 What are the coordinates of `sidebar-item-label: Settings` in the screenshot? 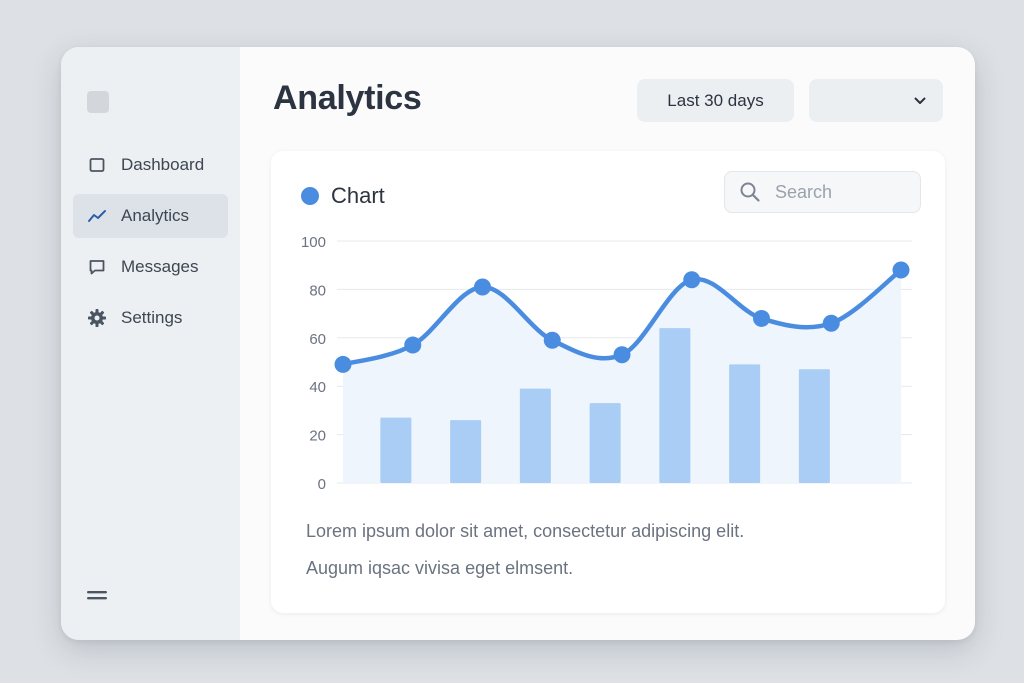 It's located at (152, 317).